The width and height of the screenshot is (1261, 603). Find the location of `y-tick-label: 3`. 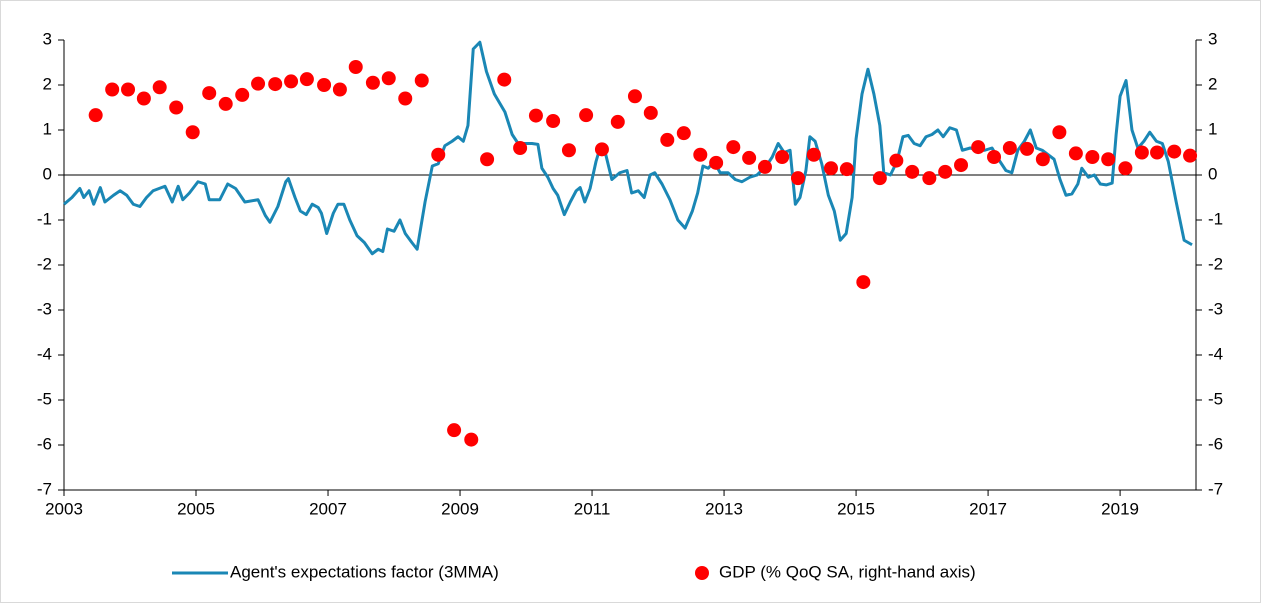

y-tick-label: 3 is located at coordinates (47, 38).